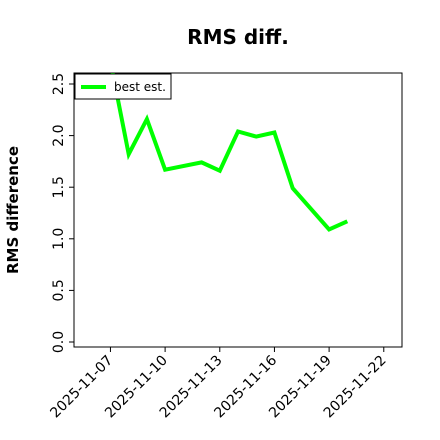 The width and height of the screenshot is (440, 440). I want to click on legend-label: best est., so click(140, 87).